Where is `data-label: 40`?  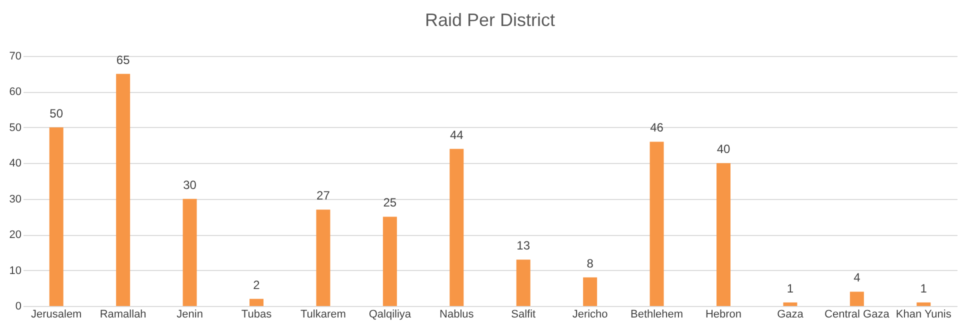 data-label: 40 is located at coordinates (723, 149).